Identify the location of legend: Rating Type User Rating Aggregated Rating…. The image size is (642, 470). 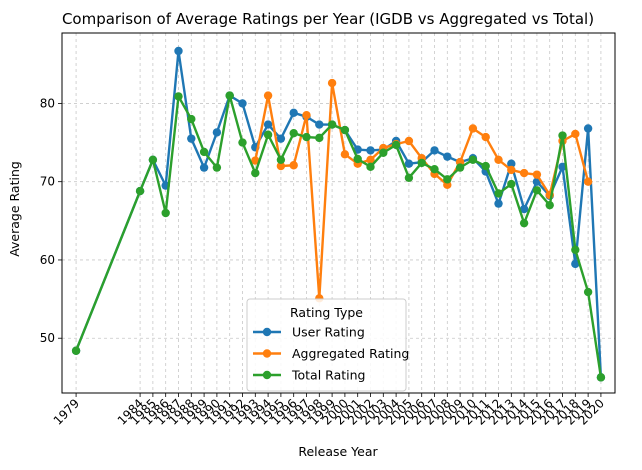
(327, 345).